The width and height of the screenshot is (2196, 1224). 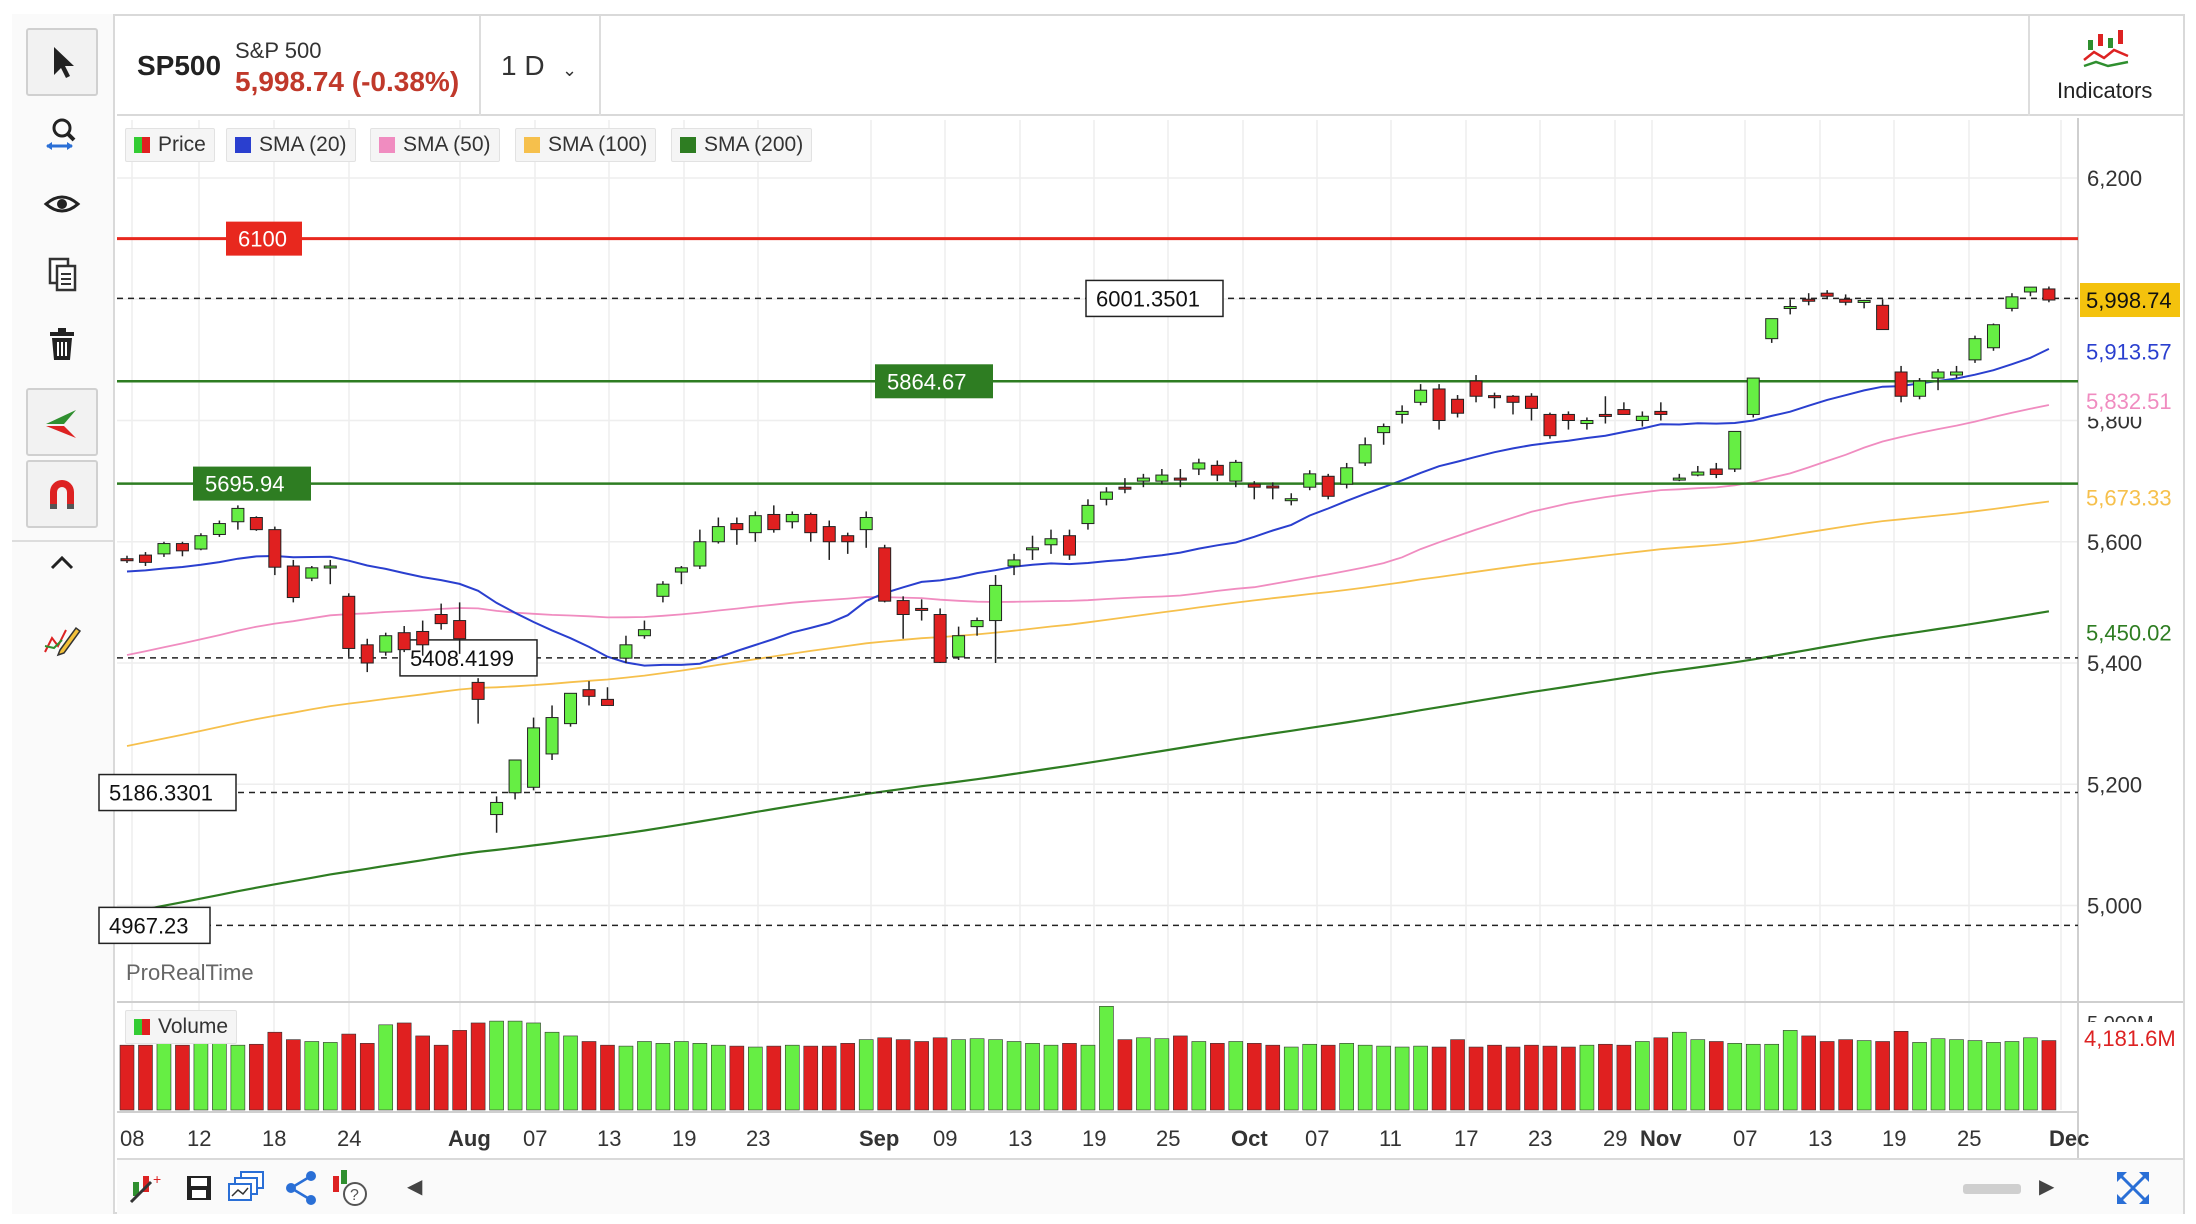 I want to click on legend-sma200: SMA (200), so click(x=742, y=145).